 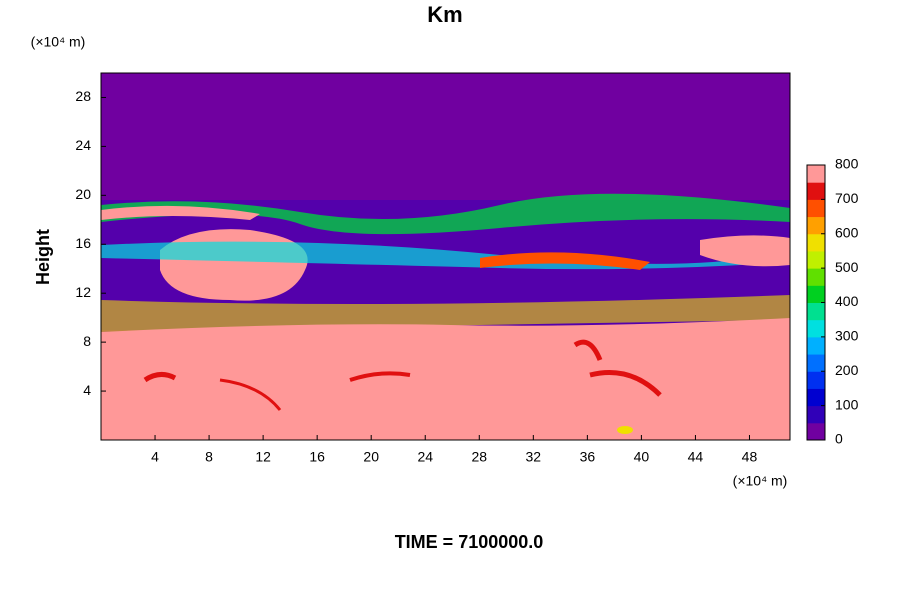 I want to click on x-tick-label: 16, so click(x=317, y=457).